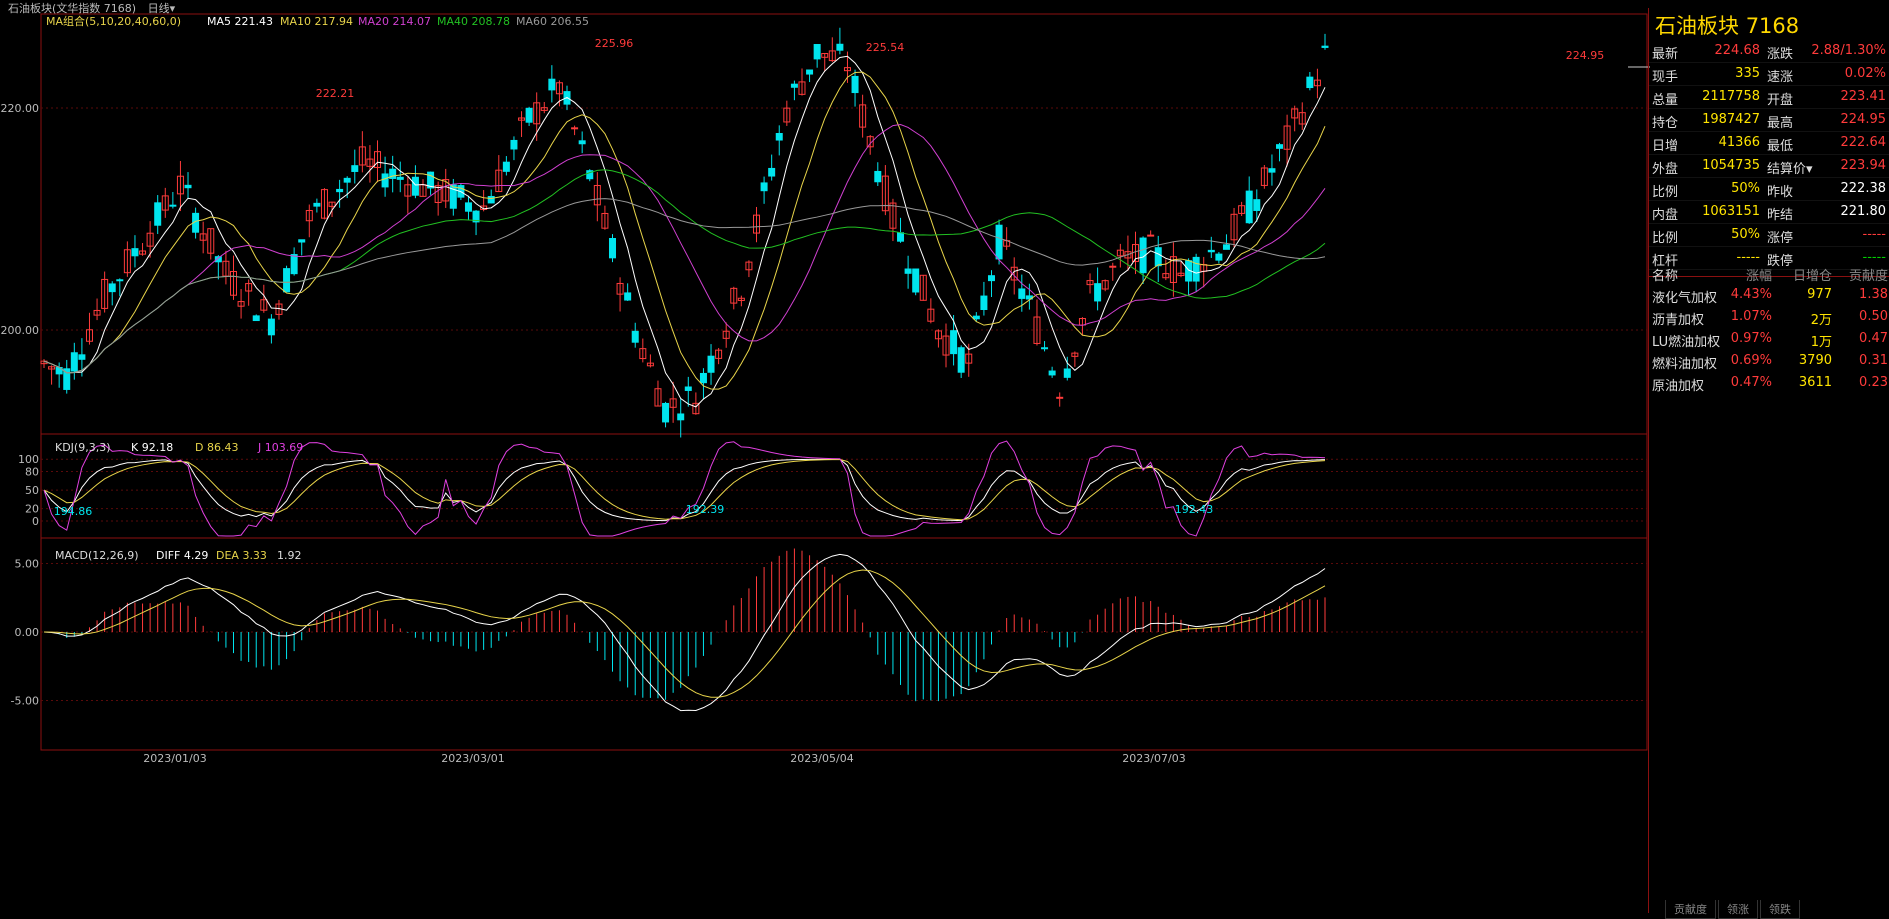 The height and width of the screenshot is (919, 1889). What do you see at coordinates (1738, 909) in the screenshot?
I see `panel-tab: 领涨` at bounding box center [1738, 909].